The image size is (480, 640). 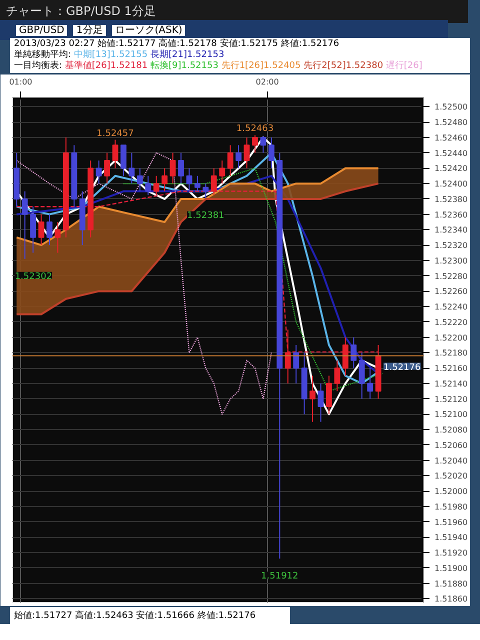 I want to click on y-tick-label: 1.52440, so click(x=451, y=153).